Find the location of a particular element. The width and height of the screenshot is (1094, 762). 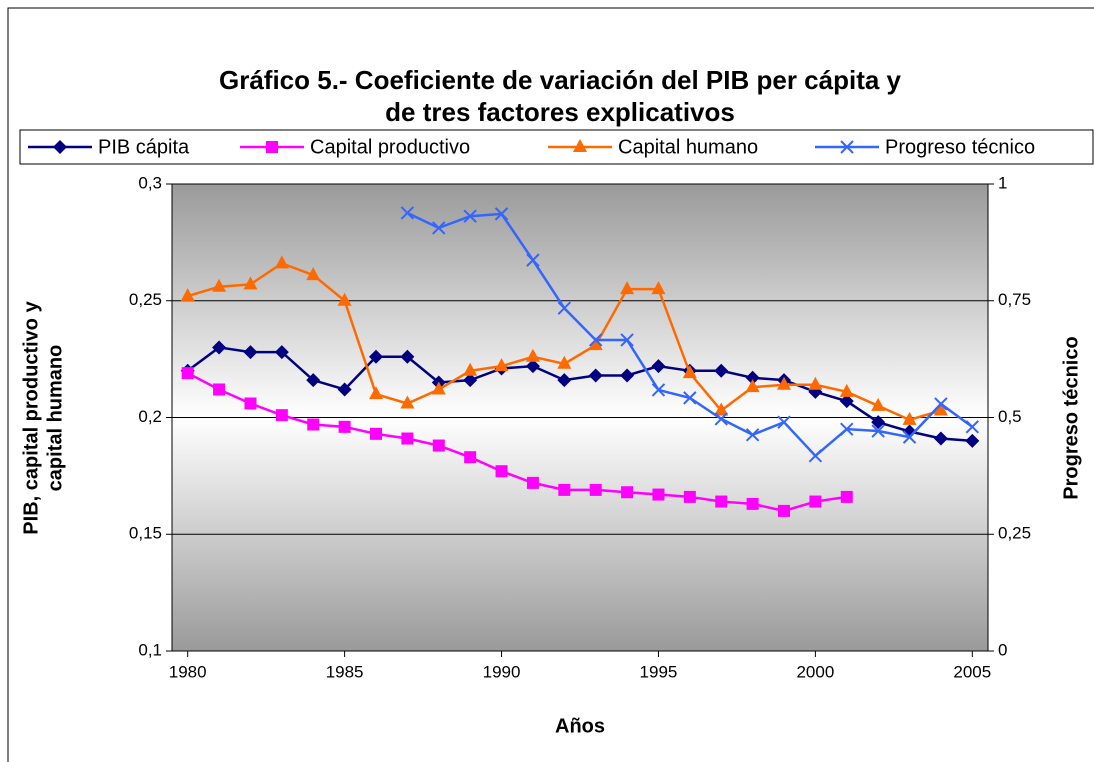

x-tick-label: 2000 is located at coordinates (815, 671).